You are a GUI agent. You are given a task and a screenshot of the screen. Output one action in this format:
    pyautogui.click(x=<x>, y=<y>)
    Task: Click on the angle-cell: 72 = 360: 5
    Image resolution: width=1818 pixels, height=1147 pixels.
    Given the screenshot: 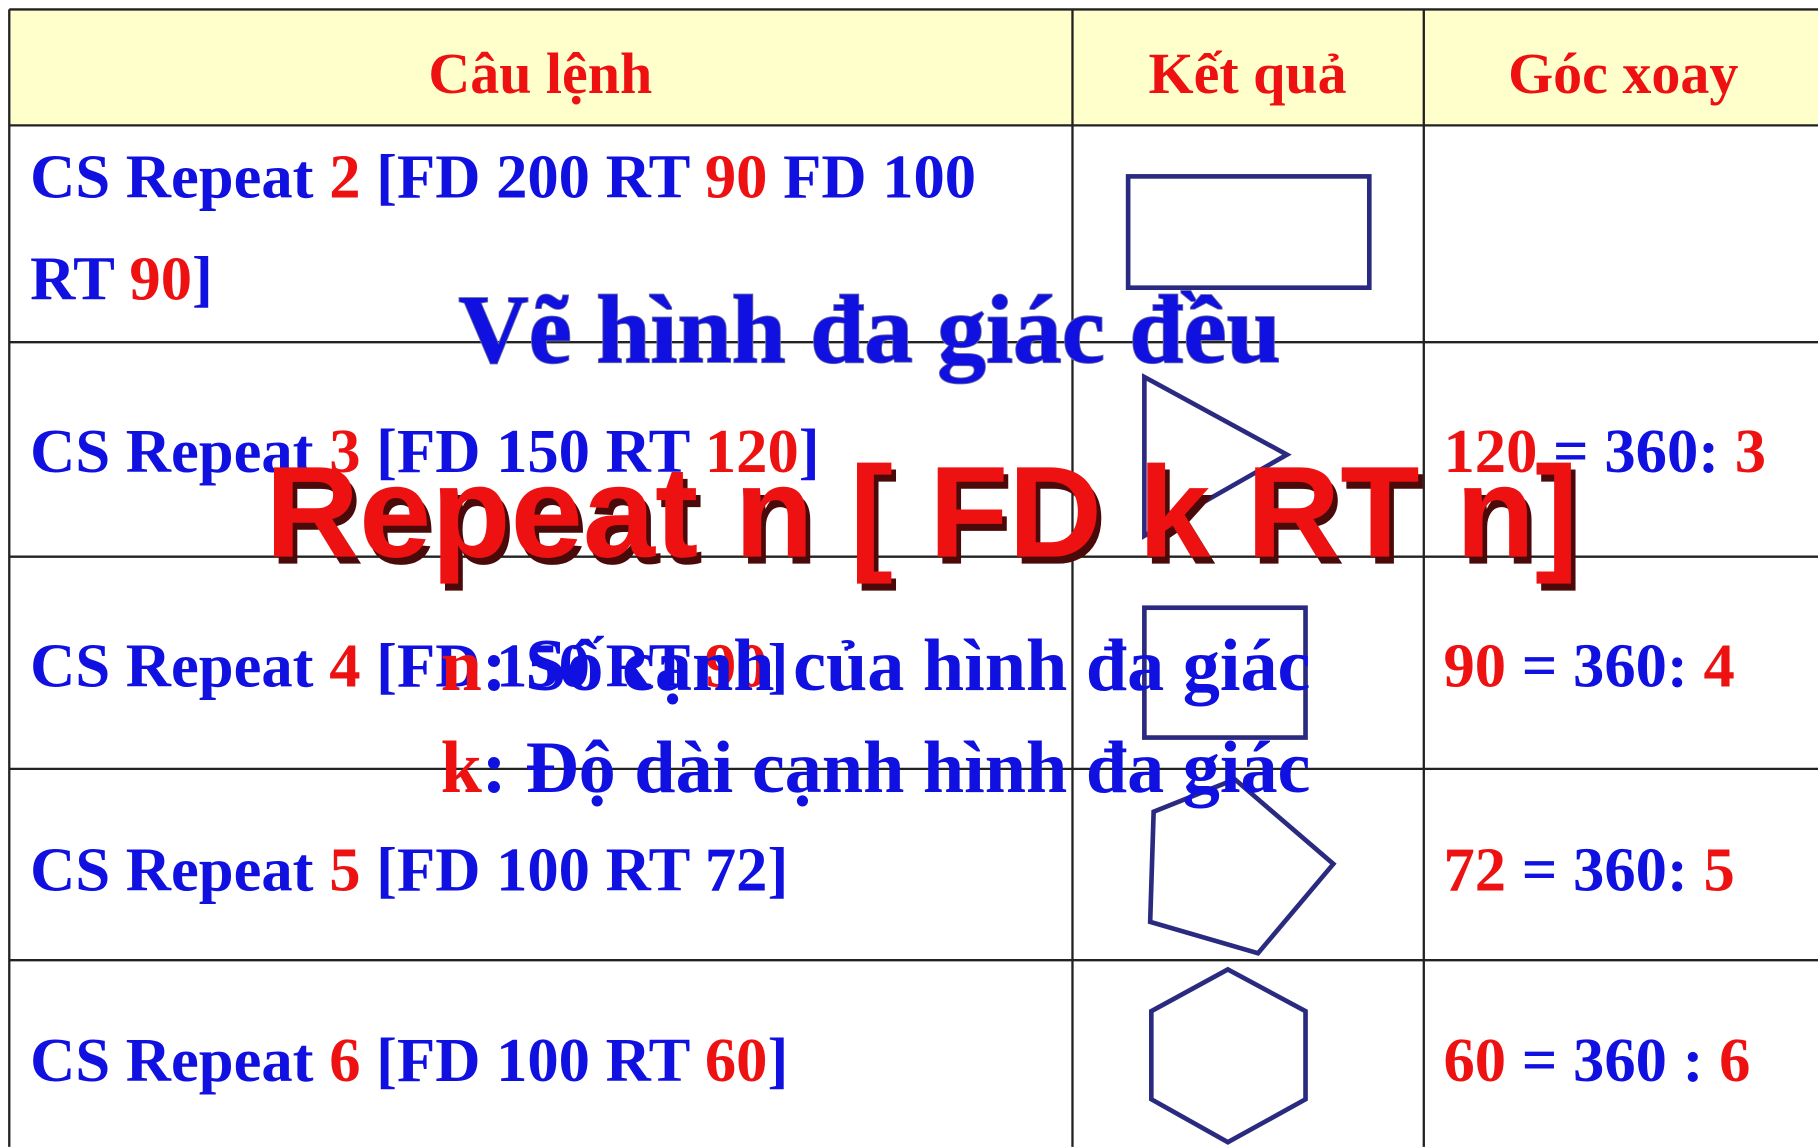 What is the action you would take?
    pyautogui.click(x=1589, y=870)
    